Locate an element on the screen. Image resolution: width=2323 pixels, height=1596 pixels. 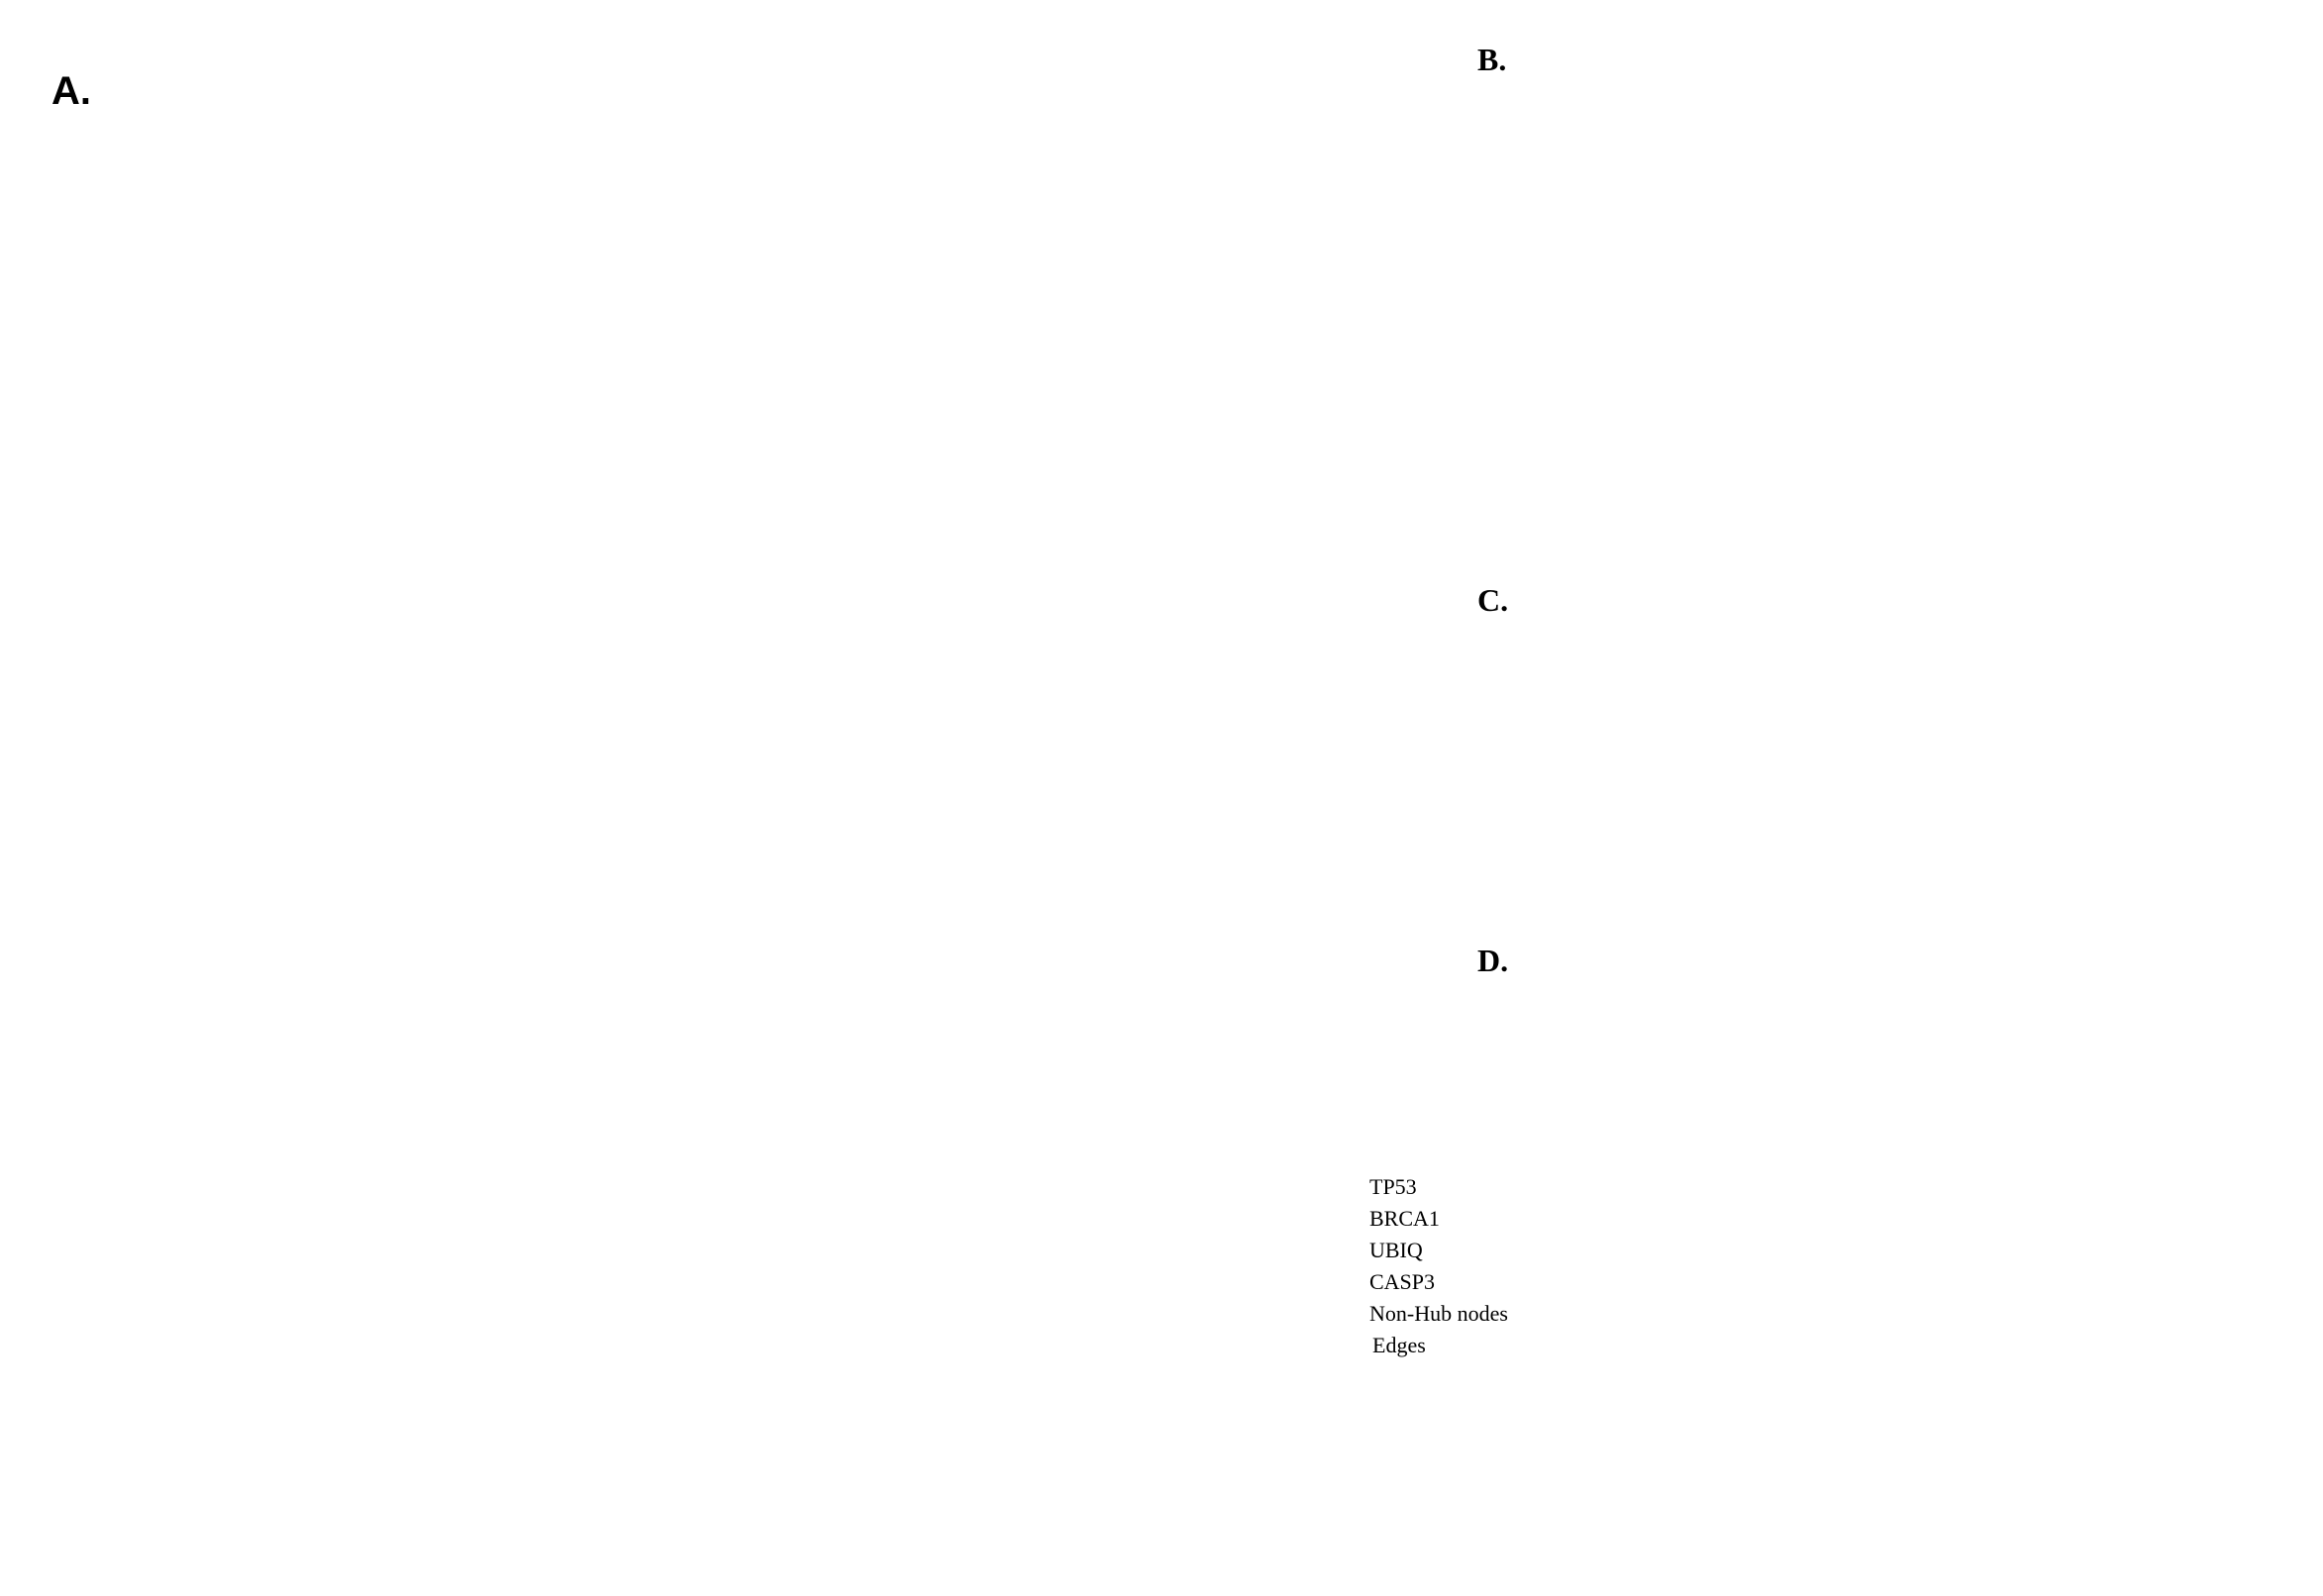
brca1-swatch-icon is located at coordinates (1349, 1219).